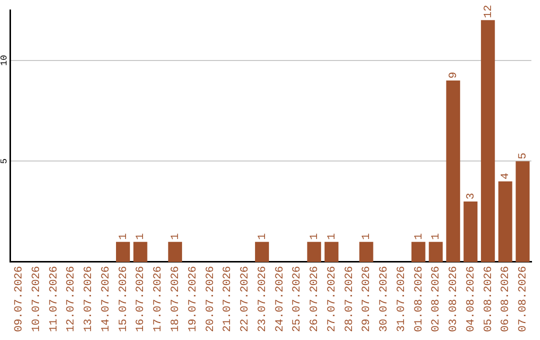 The width and height of the screenshot is (540, 340). I want to click on x-tick-label: 02.08.2026, so click(436, 299).